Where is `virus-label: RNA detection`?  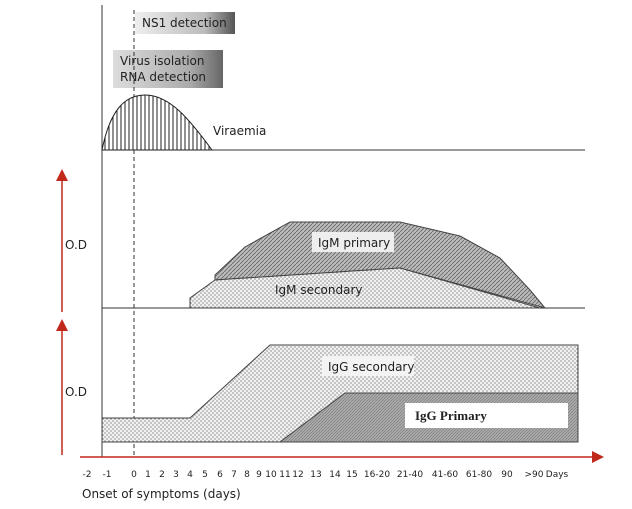 virus-label: RNA detection is located at coordinates (163, 77).